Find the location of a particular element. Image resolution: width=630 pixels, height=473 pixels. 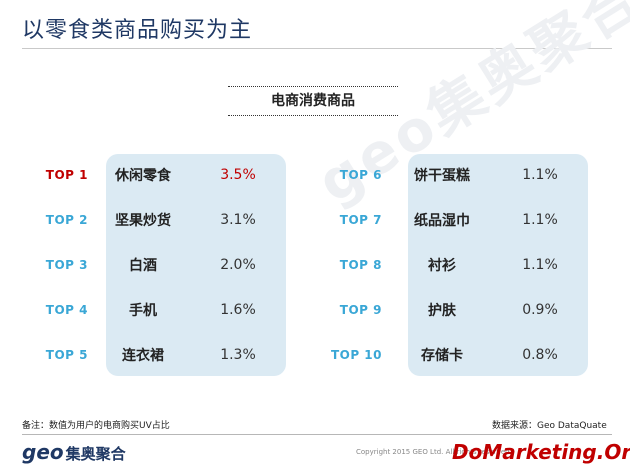

rank-label: TOP 7 is located at coordinates (360, 219).